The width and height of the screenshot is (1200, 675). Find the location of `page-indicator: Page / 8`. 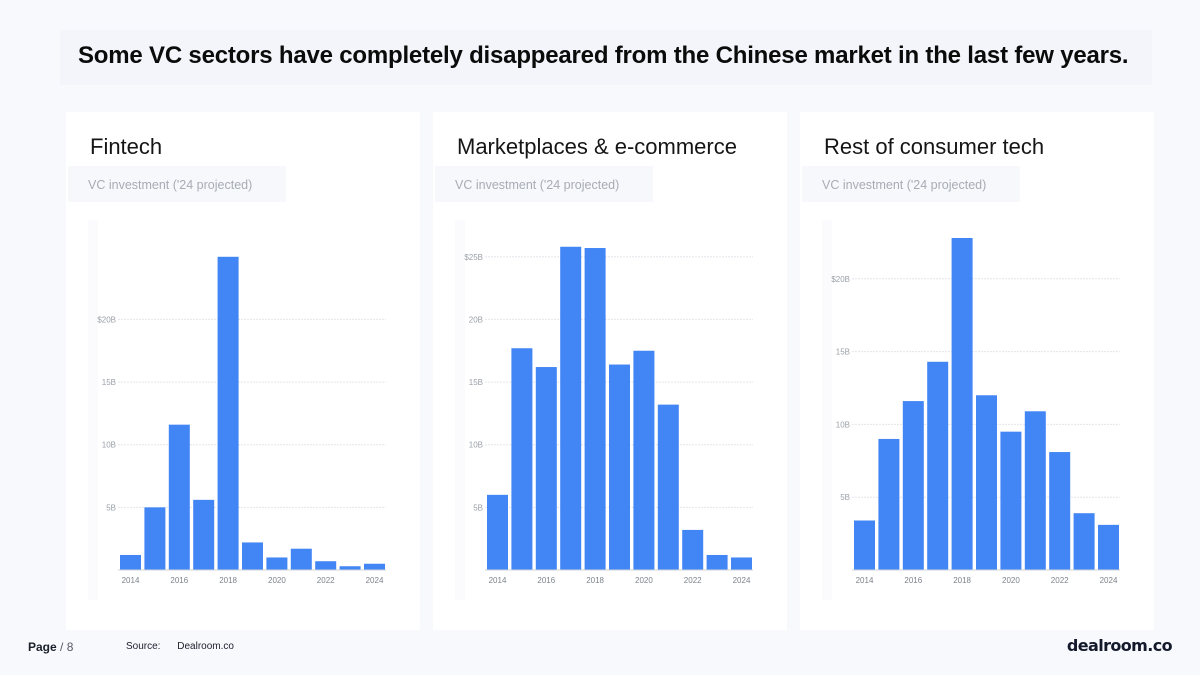

page-indicator: Page / 8 is located at coordinates (50, 647).